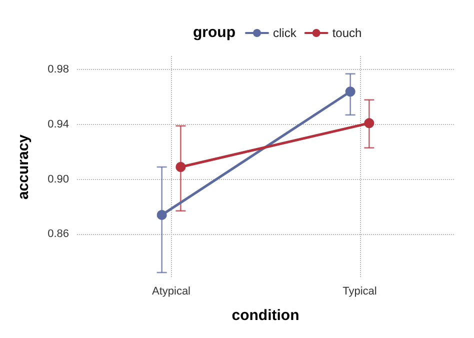 This screenshot has height=338, width=474. Describe the element at coordinates (347, 33) in the screenshot. I see `legend-label: touch` at that location.